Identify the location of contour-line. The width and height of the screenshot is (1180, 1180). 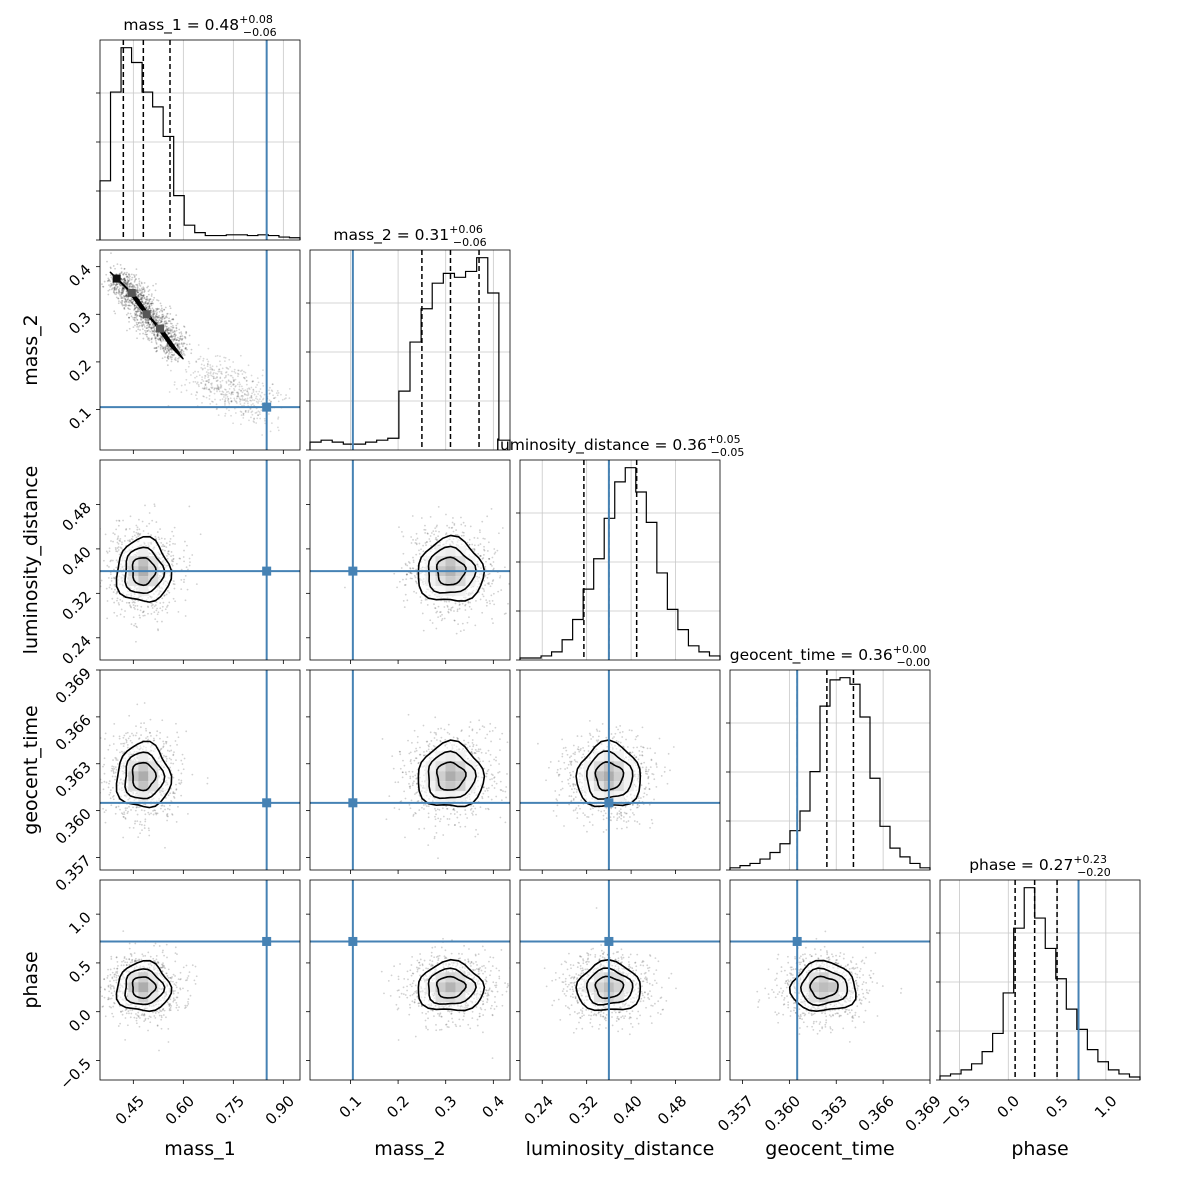
(146, 315).